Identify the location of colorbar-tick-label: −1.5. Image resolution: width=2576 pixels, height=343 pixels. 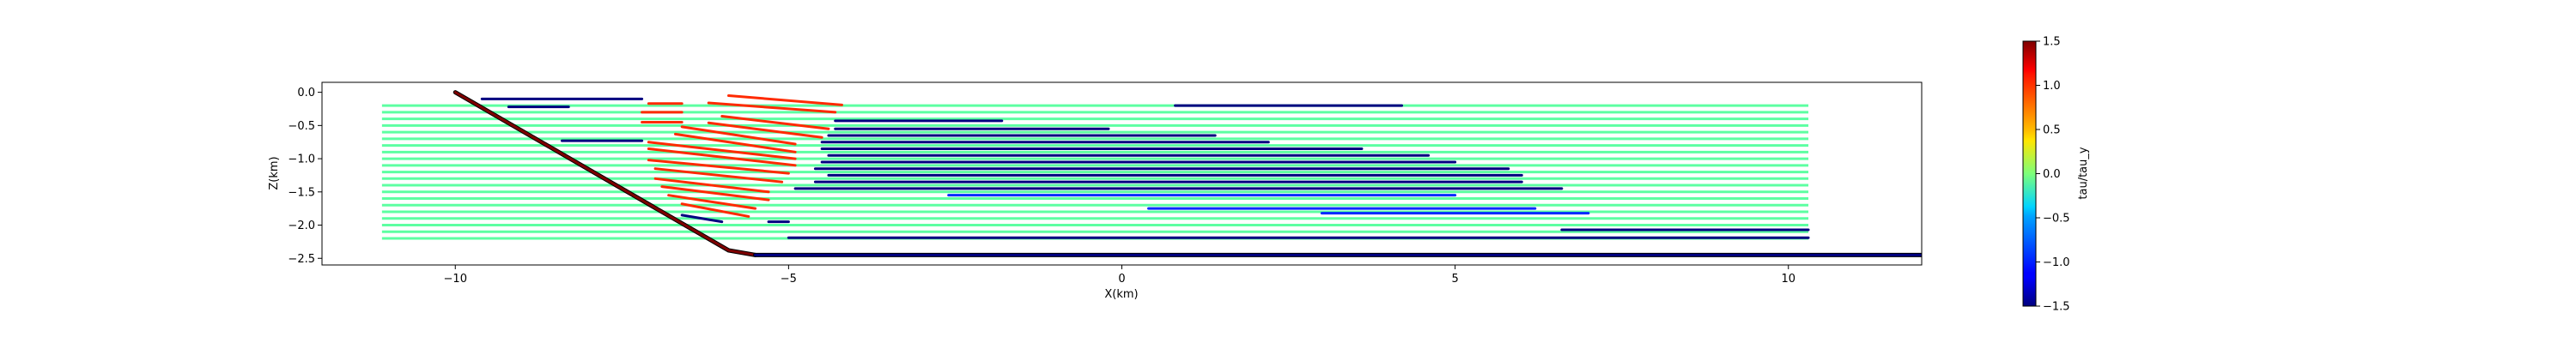
(2056, 307).